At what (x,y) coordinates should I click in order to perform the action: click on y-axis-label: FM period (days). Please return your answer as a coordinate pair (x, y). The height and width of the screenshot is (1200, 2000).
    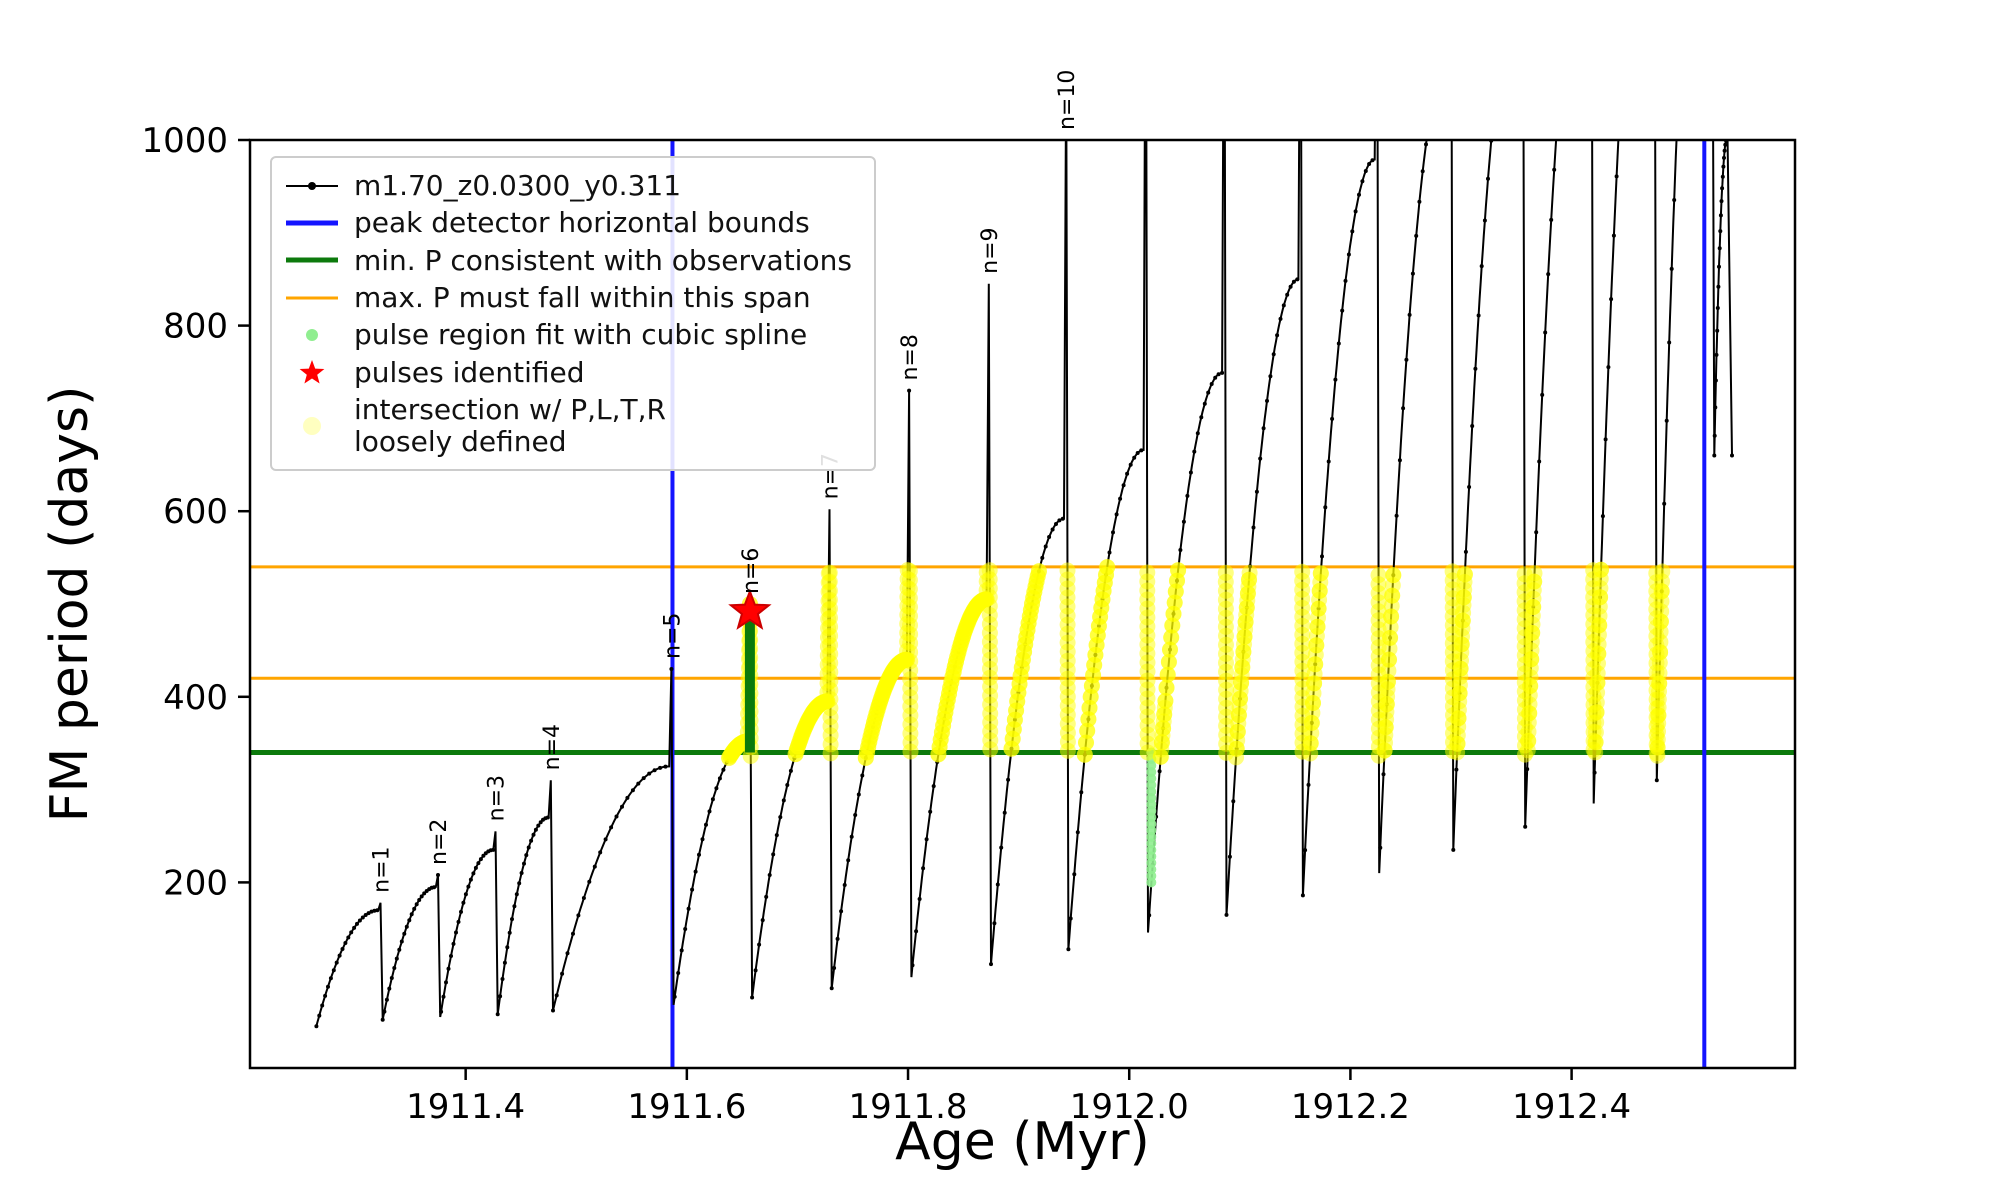
    Looking at the image, I should click on (70, 604).